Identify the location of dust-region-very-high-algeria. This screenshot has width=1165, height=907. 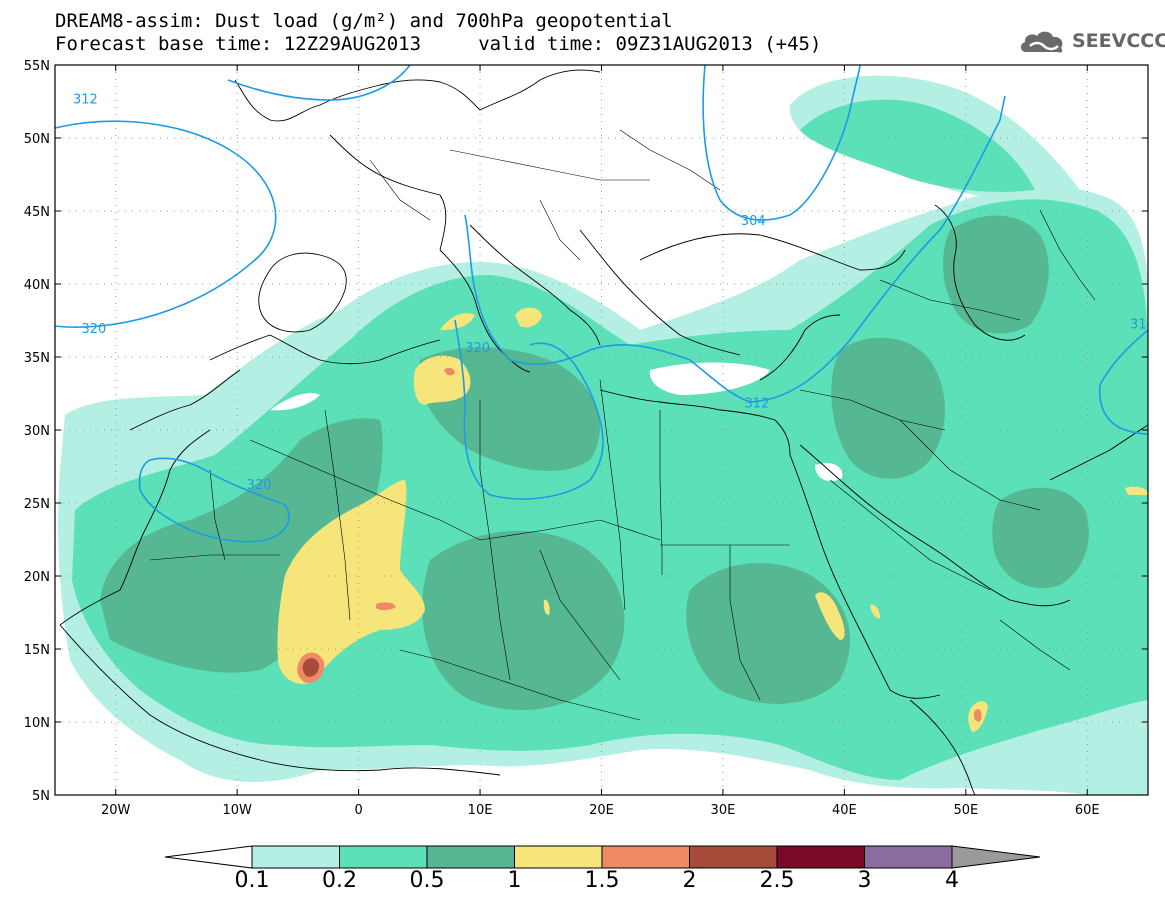
(449, 371).